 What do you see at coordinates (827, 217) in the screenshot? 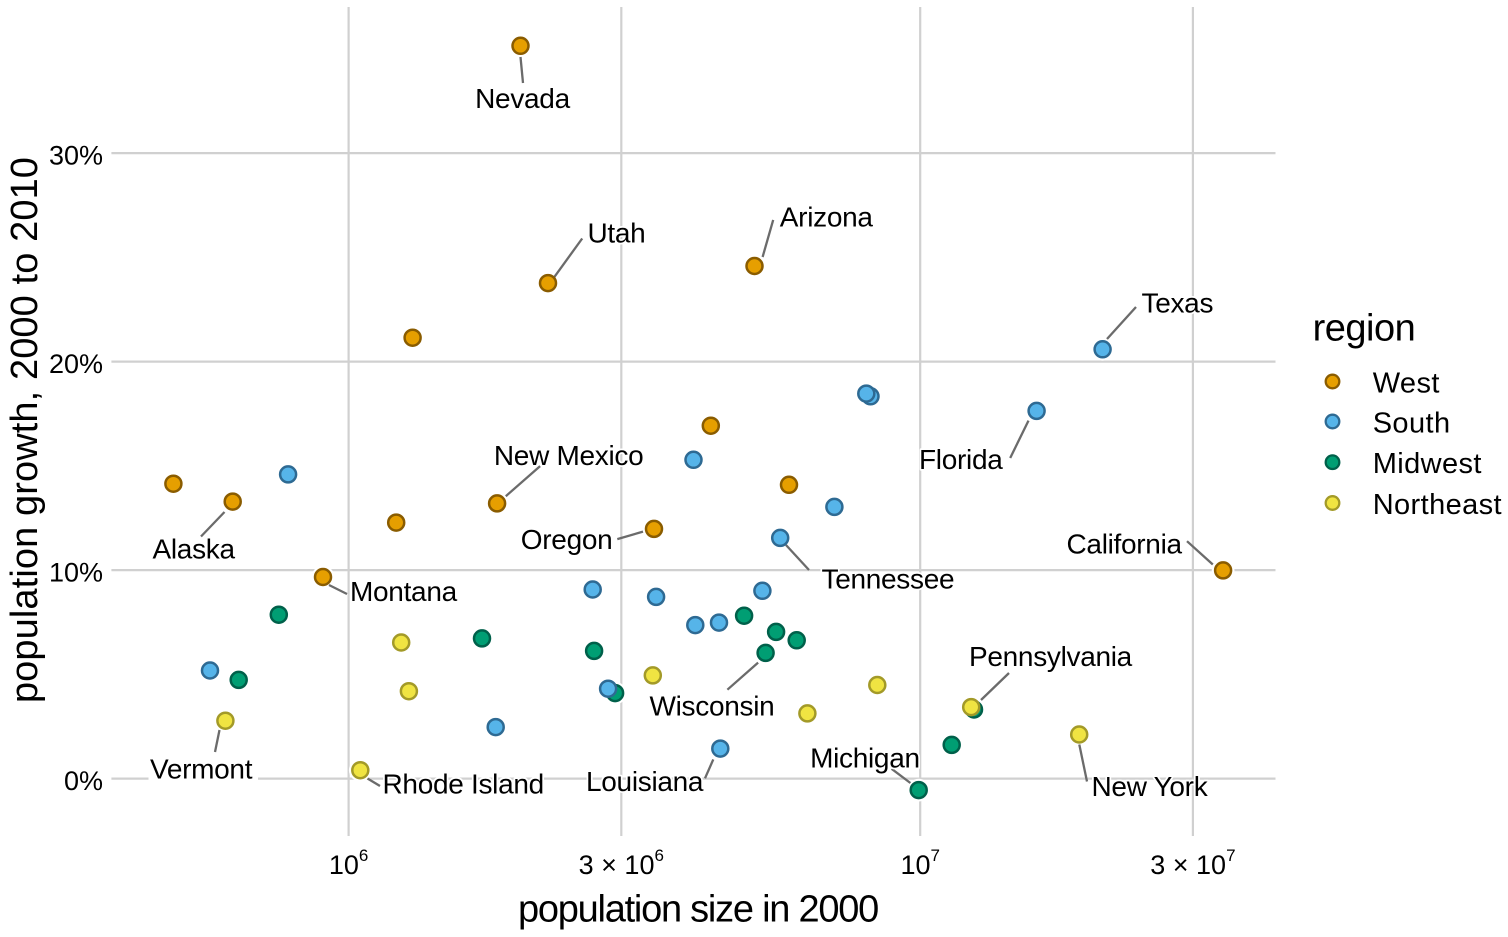
I see `svg-text: Arizona` at bounding box center [827, 217].